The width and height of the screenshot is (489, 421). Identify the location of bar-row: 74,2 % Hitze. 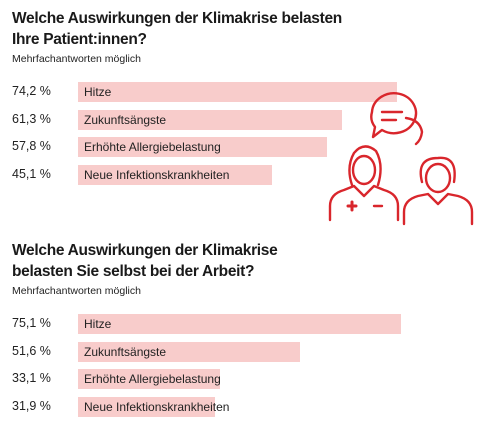
(244, 93).